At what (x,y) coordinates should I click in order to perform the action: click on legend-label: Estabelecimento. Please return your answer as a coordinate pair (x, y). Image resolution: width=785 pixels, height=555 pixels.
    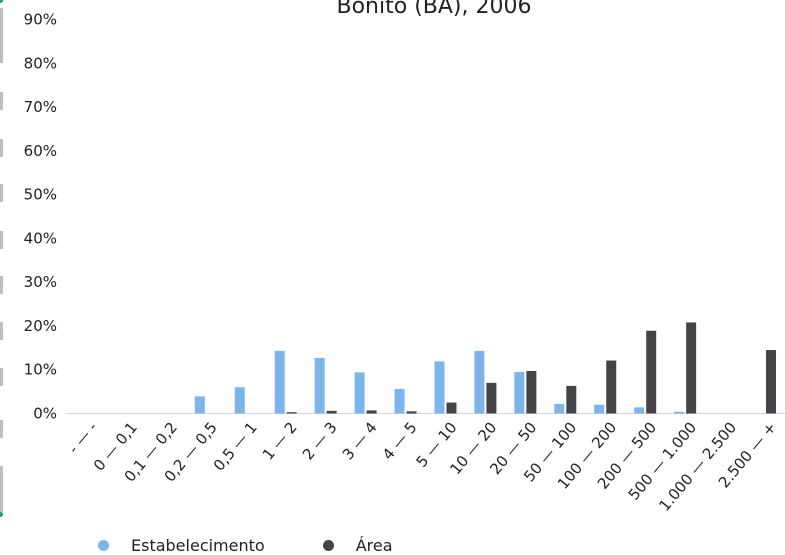
    Looking at the image, I should click on (198, 545).